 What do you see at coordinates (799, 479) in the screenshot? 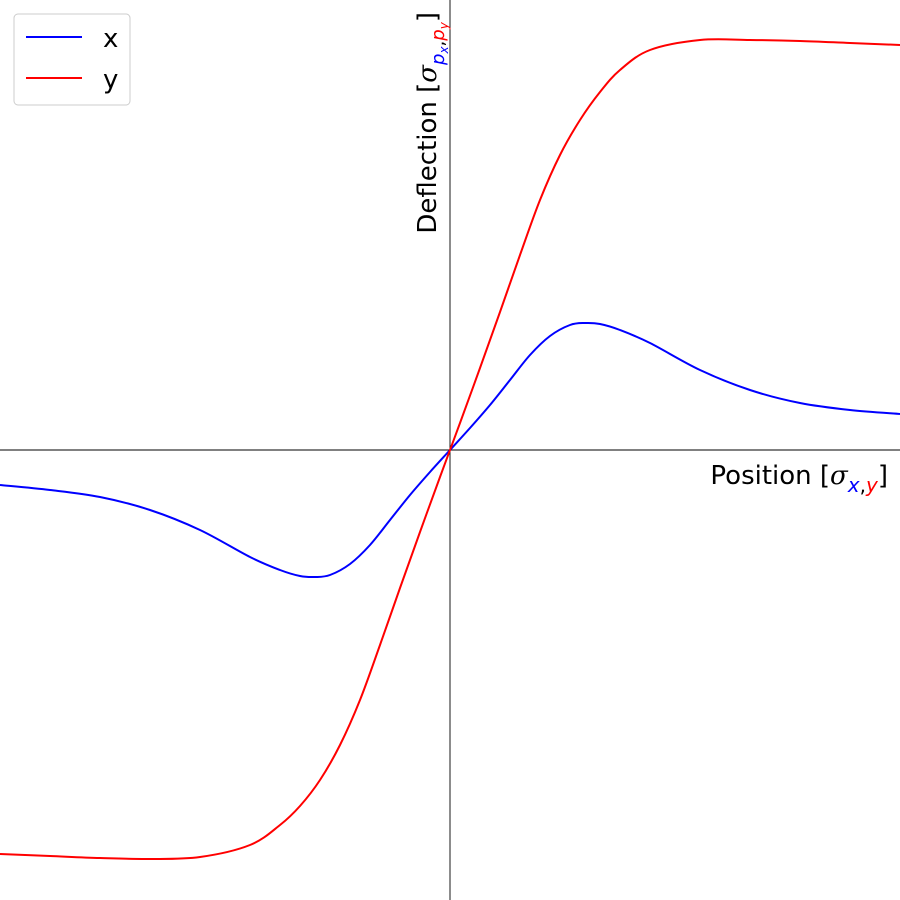
I see `x-axis-label: Position [σx,y]` at bounding box center [799, 479].